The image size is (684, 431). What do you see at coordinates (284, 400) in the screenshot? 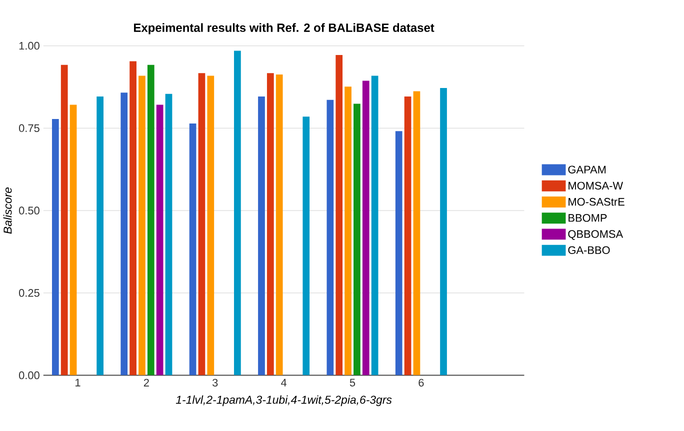
I see `x-axis-title: 1-1lvl,2-1pamA,3-1ubi,4-1wit,5-2pia,6-3grs` at bounding box center [284, 400].